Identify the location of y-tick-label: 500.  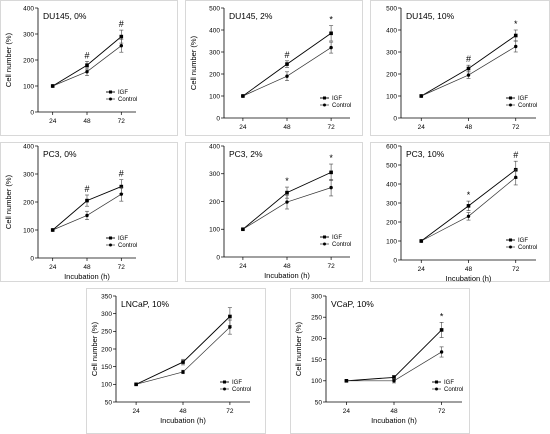
(214, 8).